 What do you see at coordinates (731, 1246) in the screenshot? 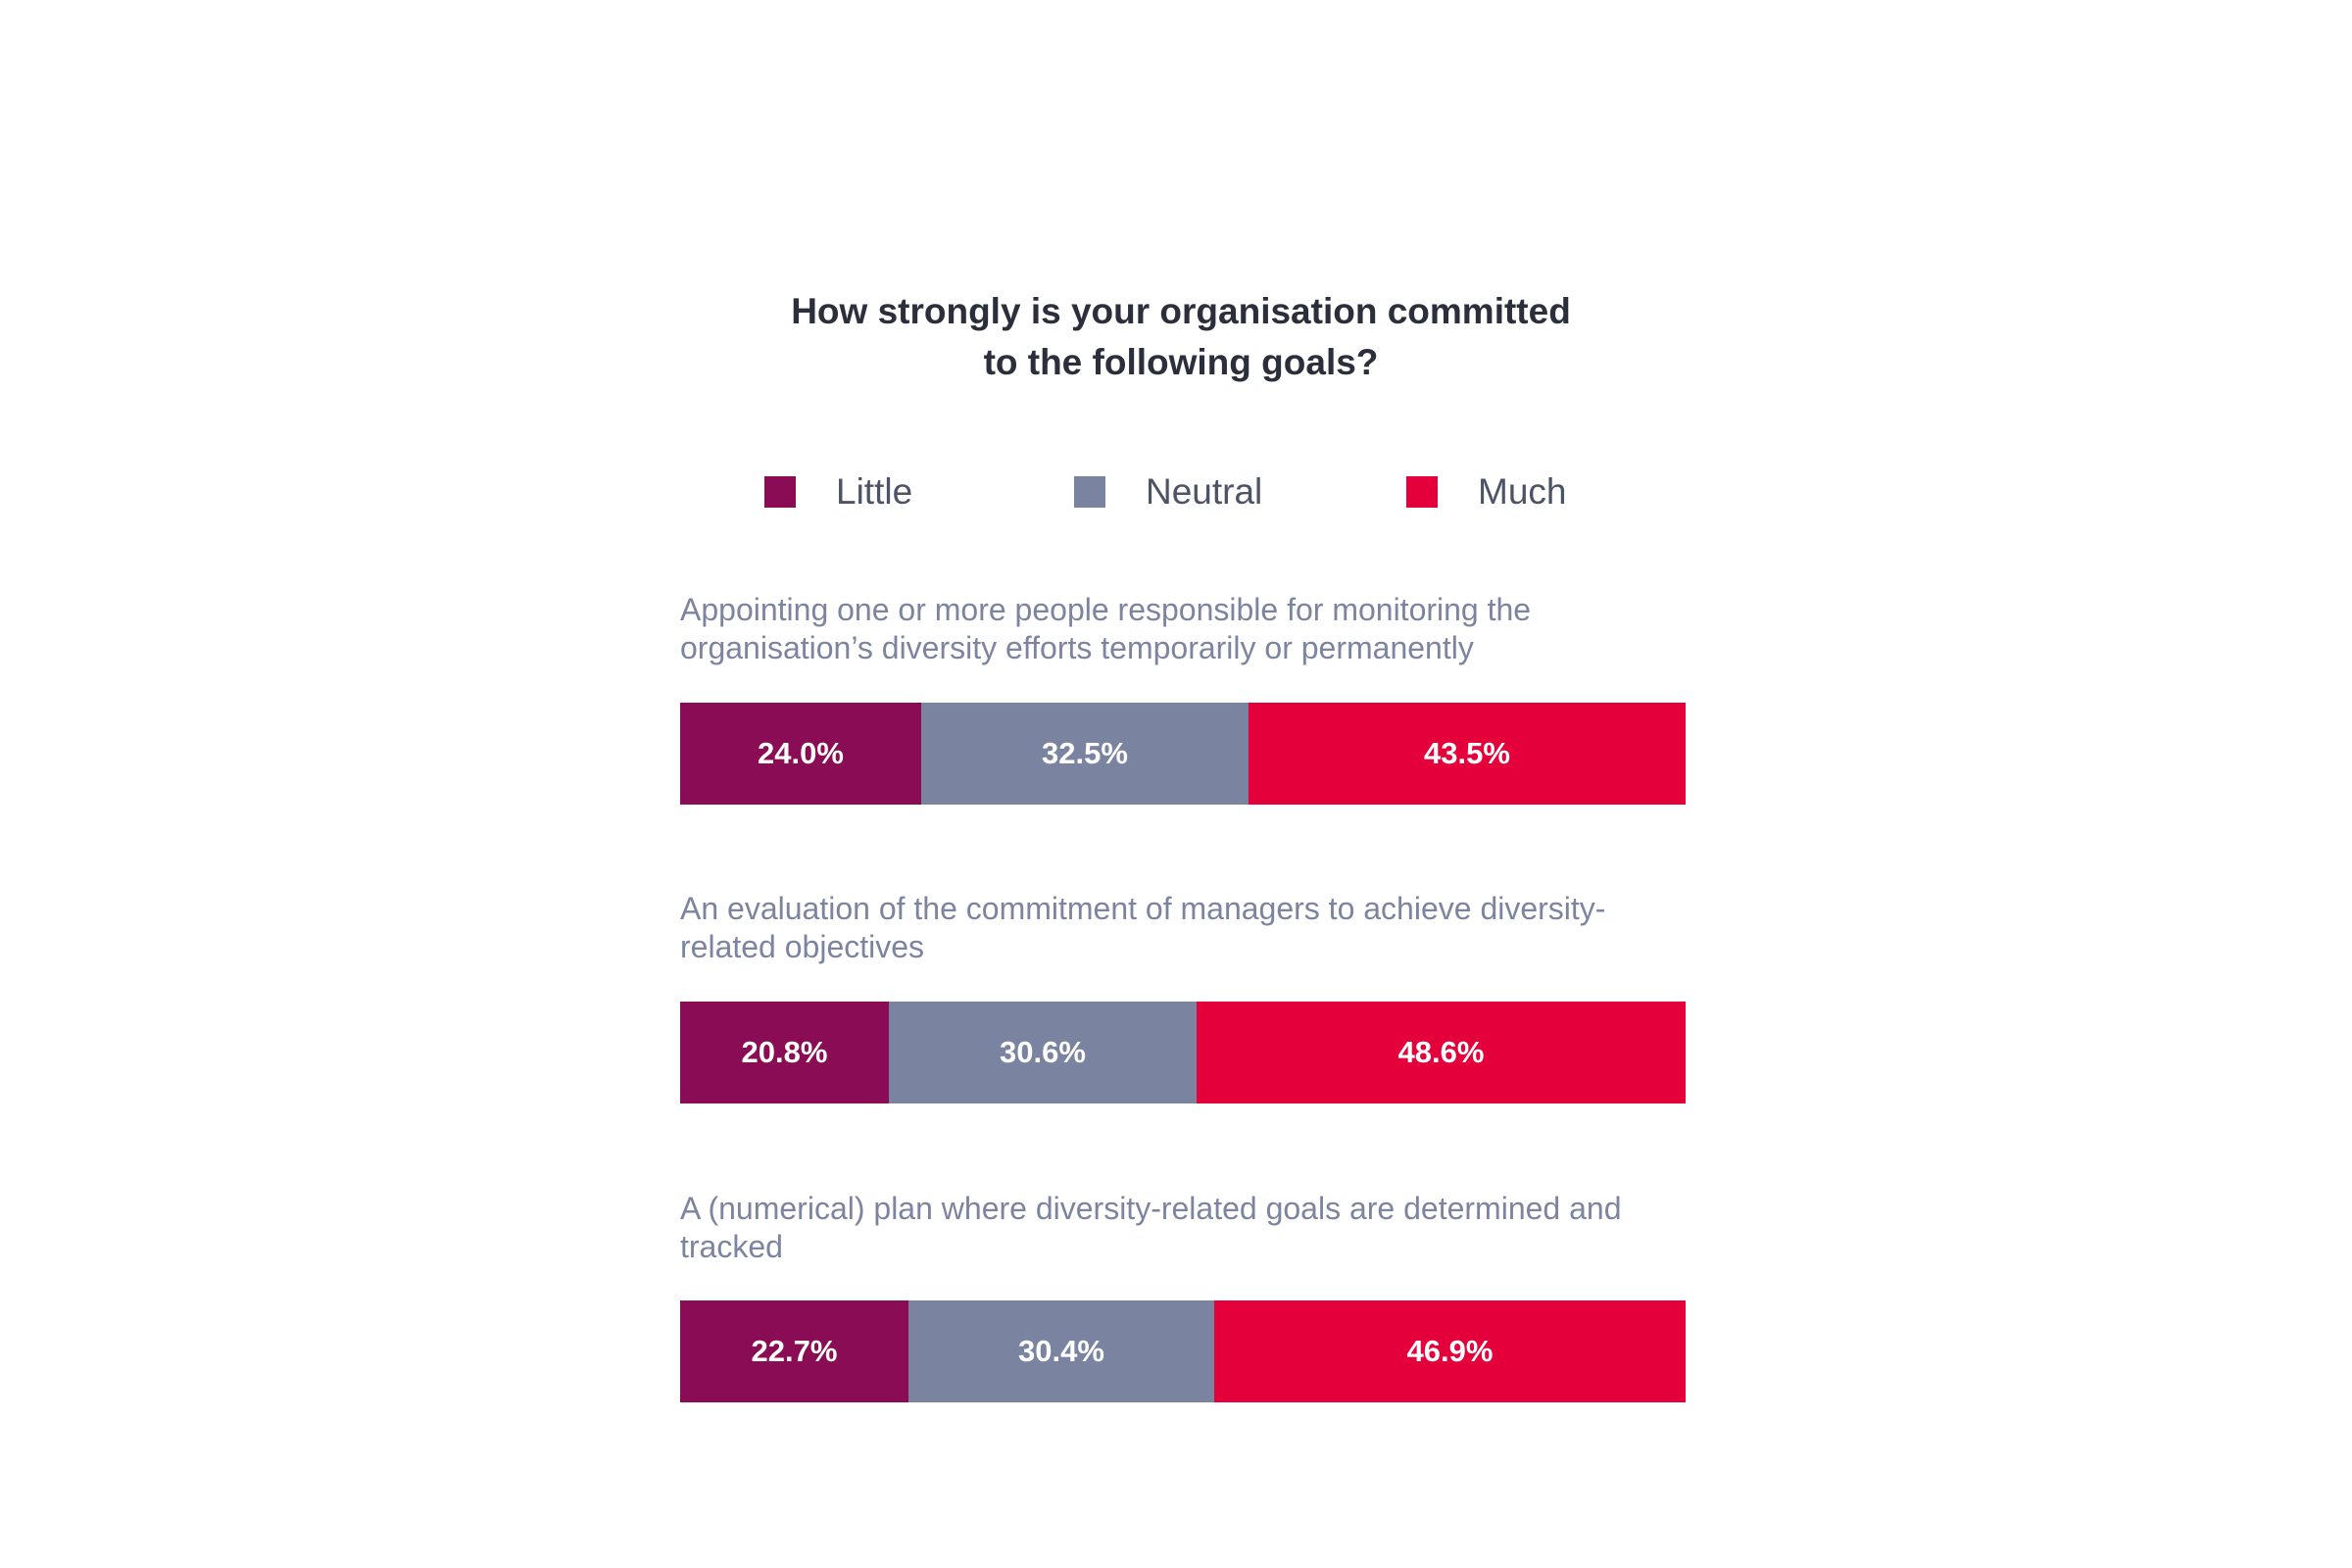
I see `category-label-3-line-2: tracked` at bounding box center [731, 1246].